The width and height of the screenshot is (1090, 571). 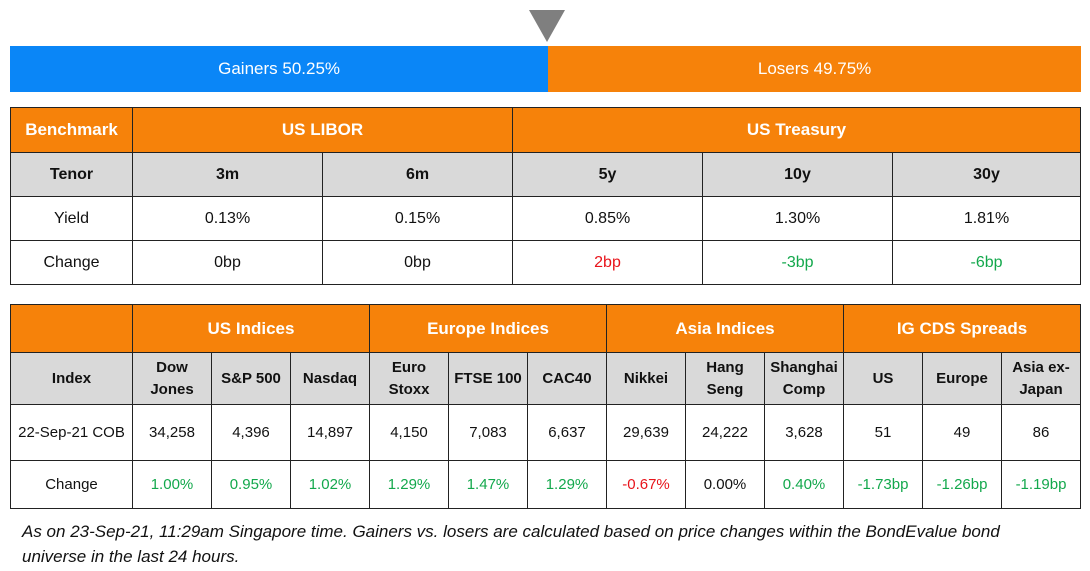 What do you see at coordinates (409, 432) in the screenshot?
I see `cell: 4,150` at bounding box center [409, 432].